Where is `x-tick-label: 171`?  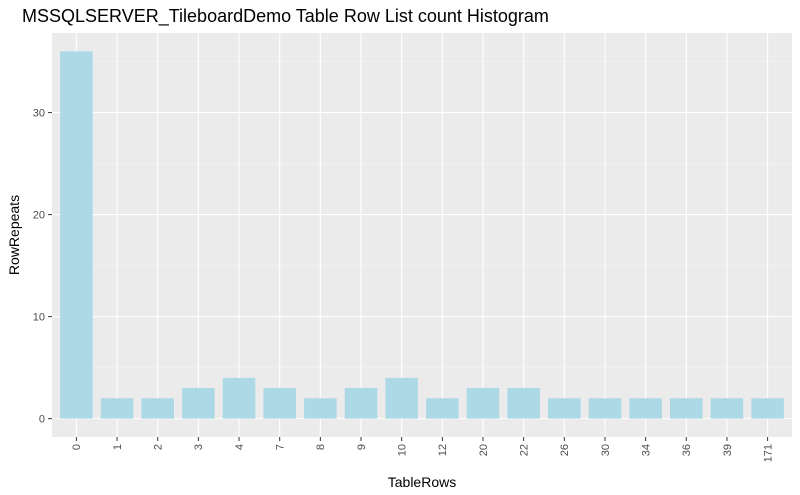 x-tick-label: 171 is located at coordinates (768, 453).